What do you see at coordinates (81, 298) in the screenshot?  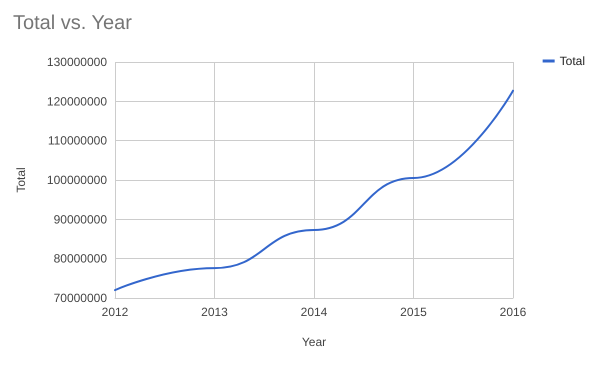 I see `y-tick-label: 70000000` at bounding box center [81, 298].